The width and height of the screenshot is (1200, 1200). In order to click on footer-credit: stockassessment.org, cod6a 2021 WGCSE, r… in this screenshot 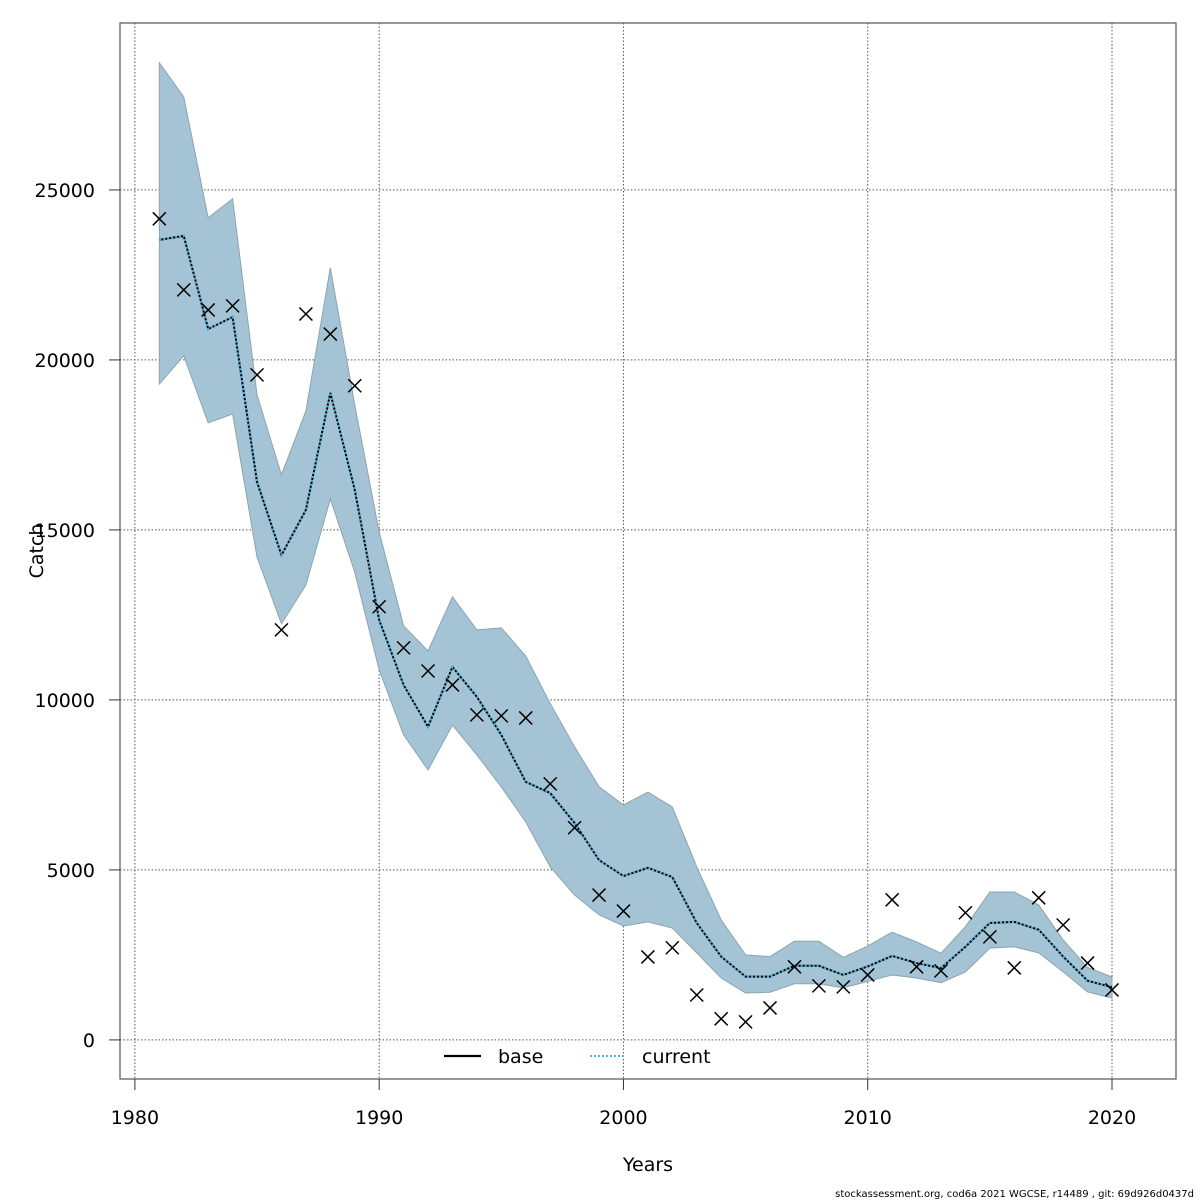, I will do `click(1014, 1194)`.